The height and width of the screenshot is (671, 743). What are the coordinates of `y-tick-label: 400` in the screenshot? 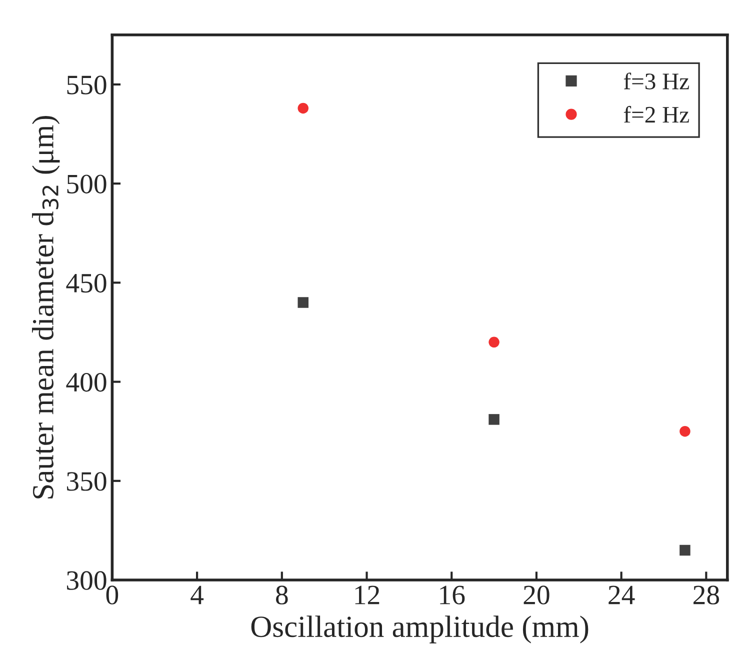 It's located at (86, 382).